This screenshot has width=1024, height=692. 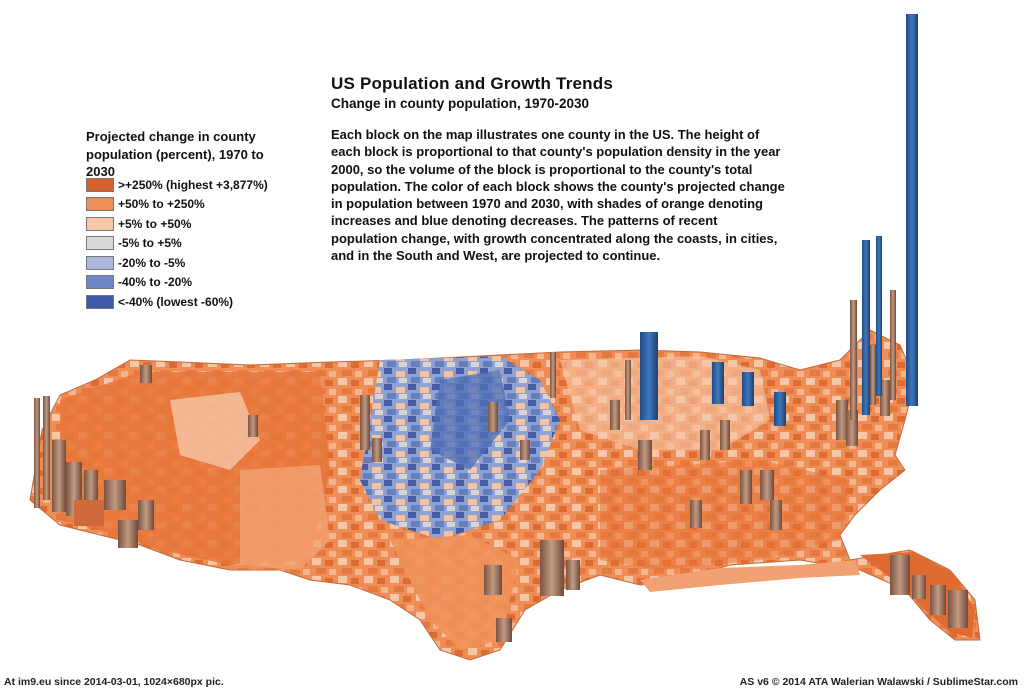 What do you see at coordinates (455, 592) in the screenshot?
I see `south-central-region` at bounding box center [455, 592].